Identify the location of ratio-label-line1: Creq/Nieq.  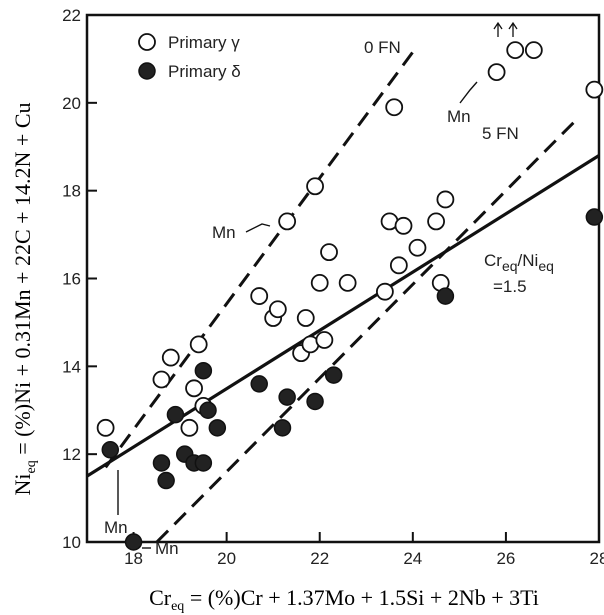
(519, 262).